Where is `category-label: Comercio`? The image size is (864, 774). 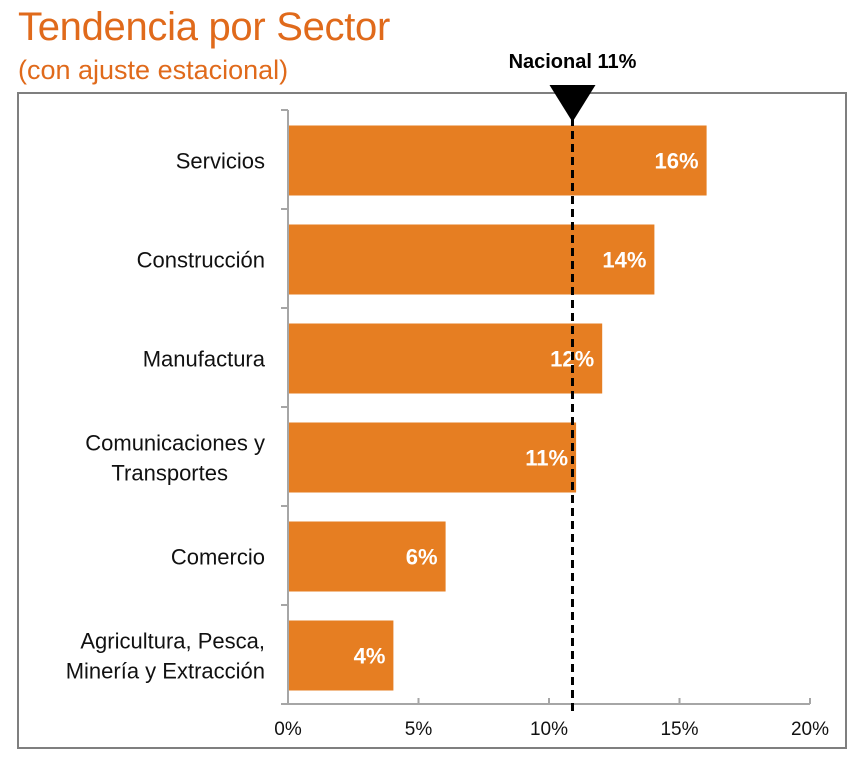 category-label: Comercio is located at coordinates (218, 557).